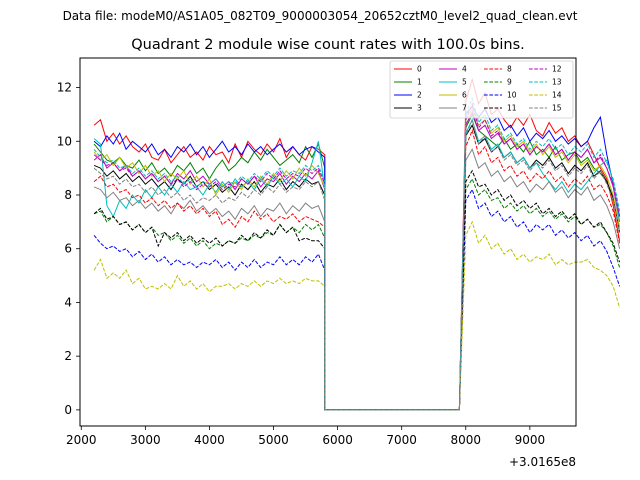 The image size is (640, 480). What do you see at coordinates (481, 89) in the screenshot?
I see `legend-frame` at bounding box center [481, 89].